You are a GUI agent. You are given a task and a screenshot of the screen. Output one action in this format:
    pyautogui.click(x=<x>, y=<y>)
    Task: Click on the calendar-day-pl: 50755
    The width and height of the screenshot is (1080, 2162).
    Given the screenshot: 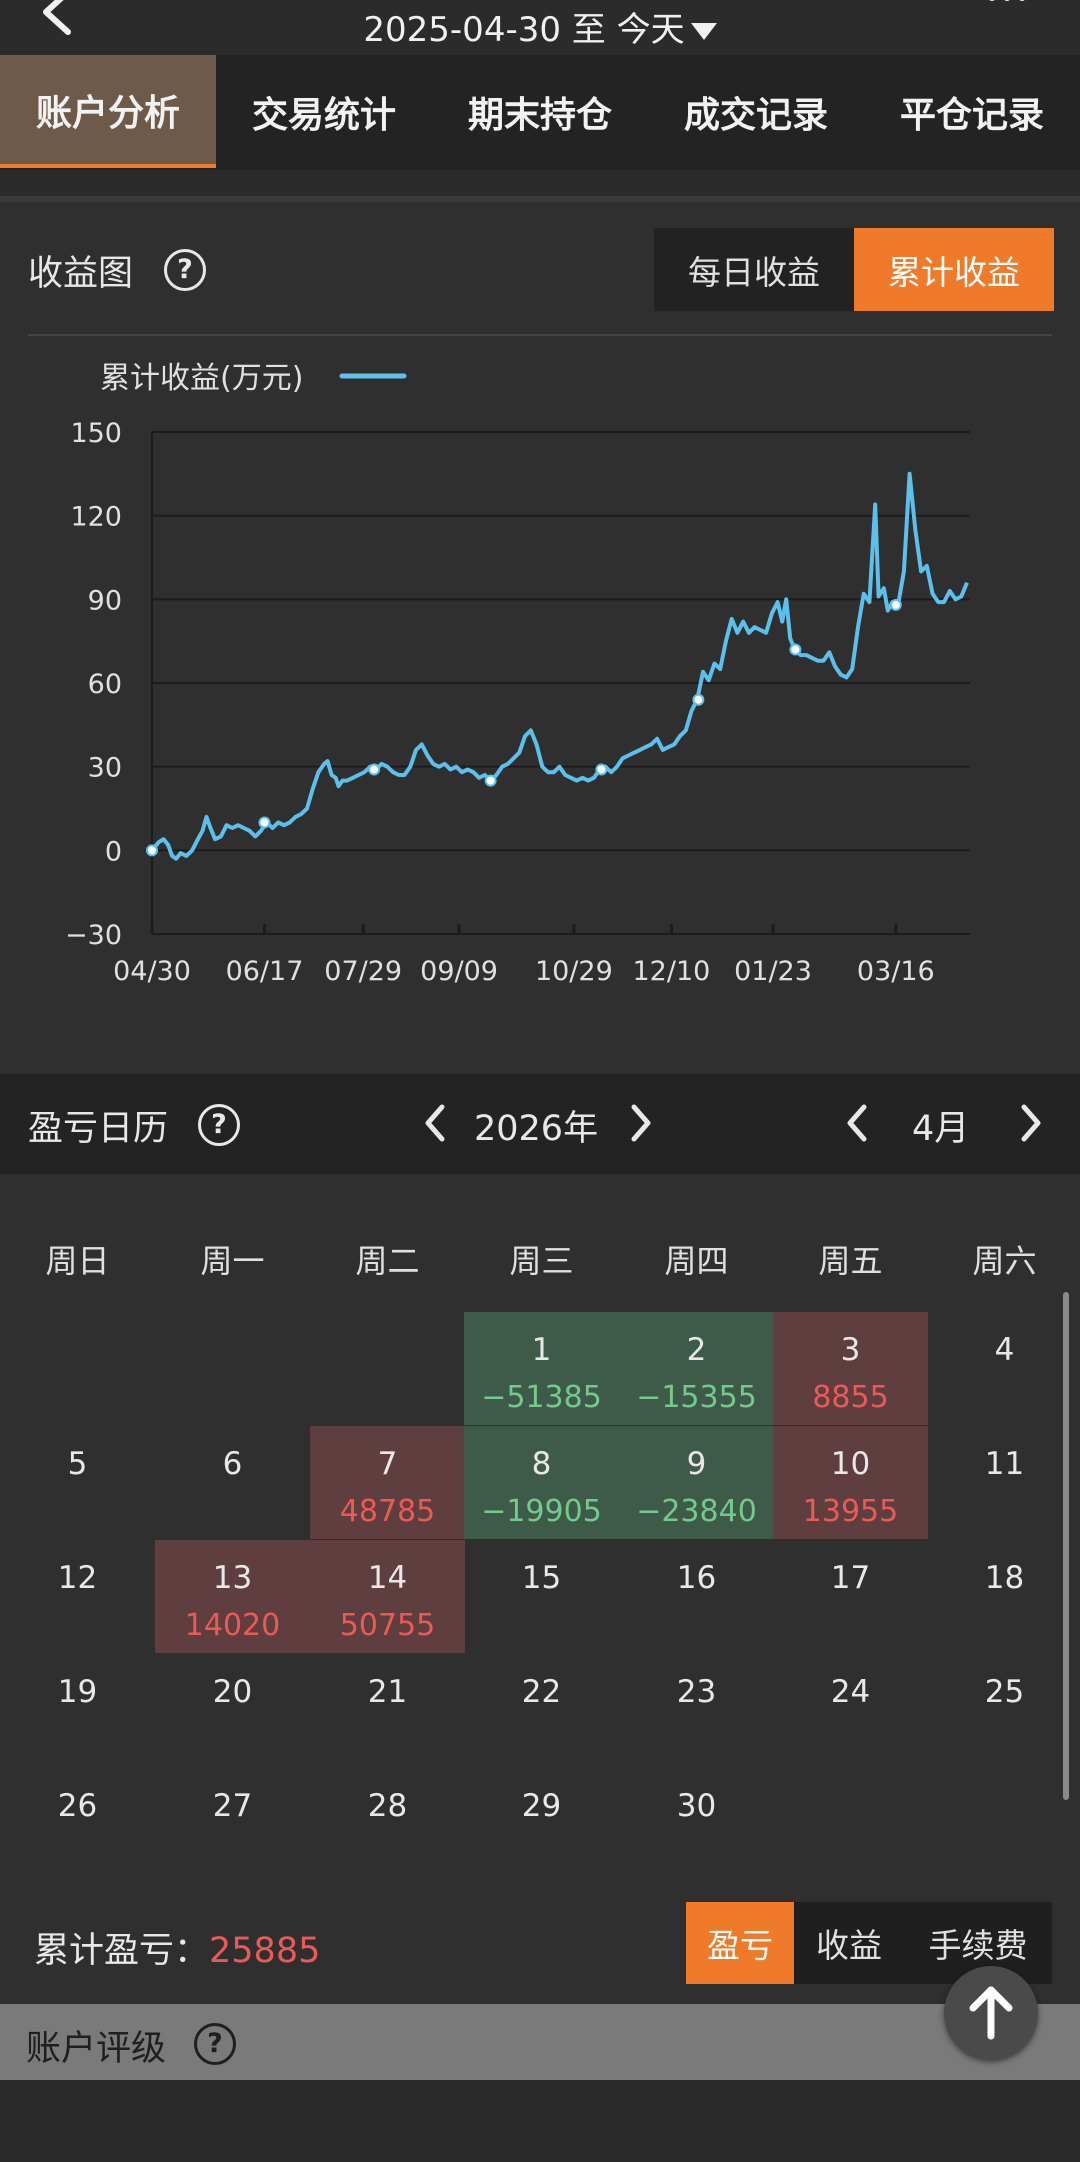 What is the action you would take?
    pyautogui.click(x=387, y=1625)
    